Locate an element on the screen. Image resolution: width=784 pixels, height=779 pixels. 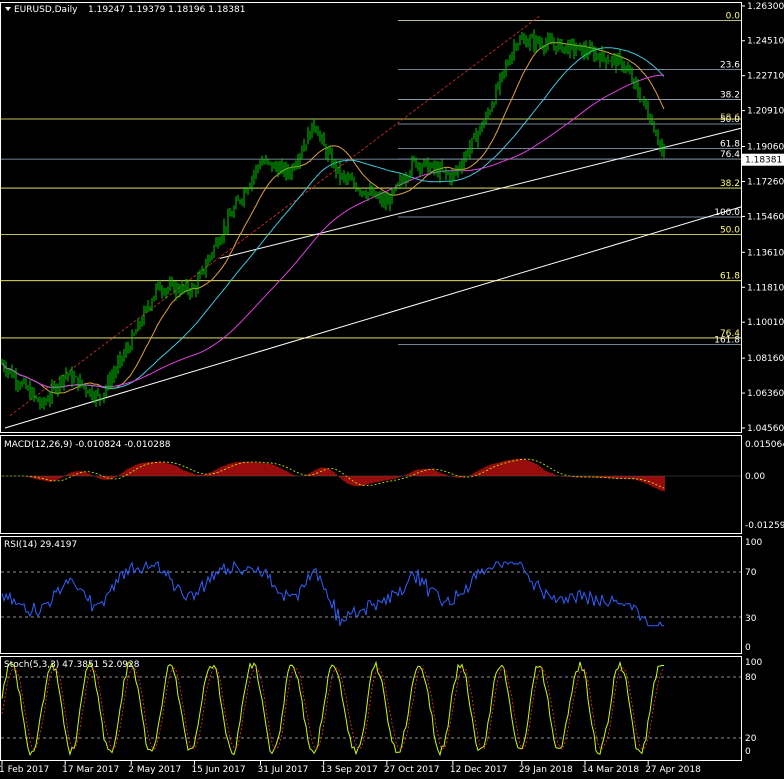
fib-level-label: 76.4 is located at coordinates (730, 155).